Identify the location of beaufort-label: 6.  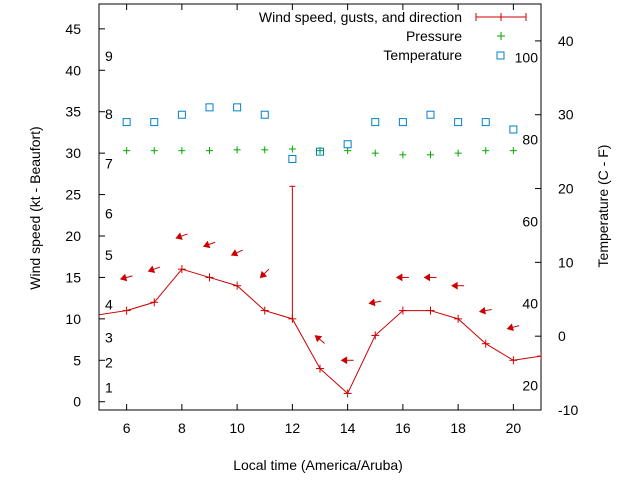
(109, 213).